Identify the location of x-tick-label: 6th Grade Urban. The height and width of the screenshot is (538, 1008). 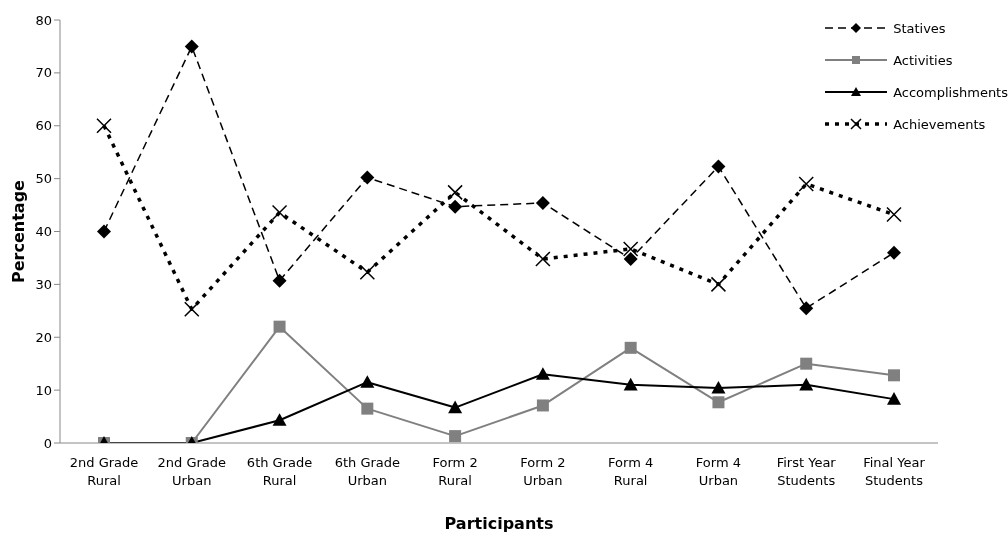
(367, 471).